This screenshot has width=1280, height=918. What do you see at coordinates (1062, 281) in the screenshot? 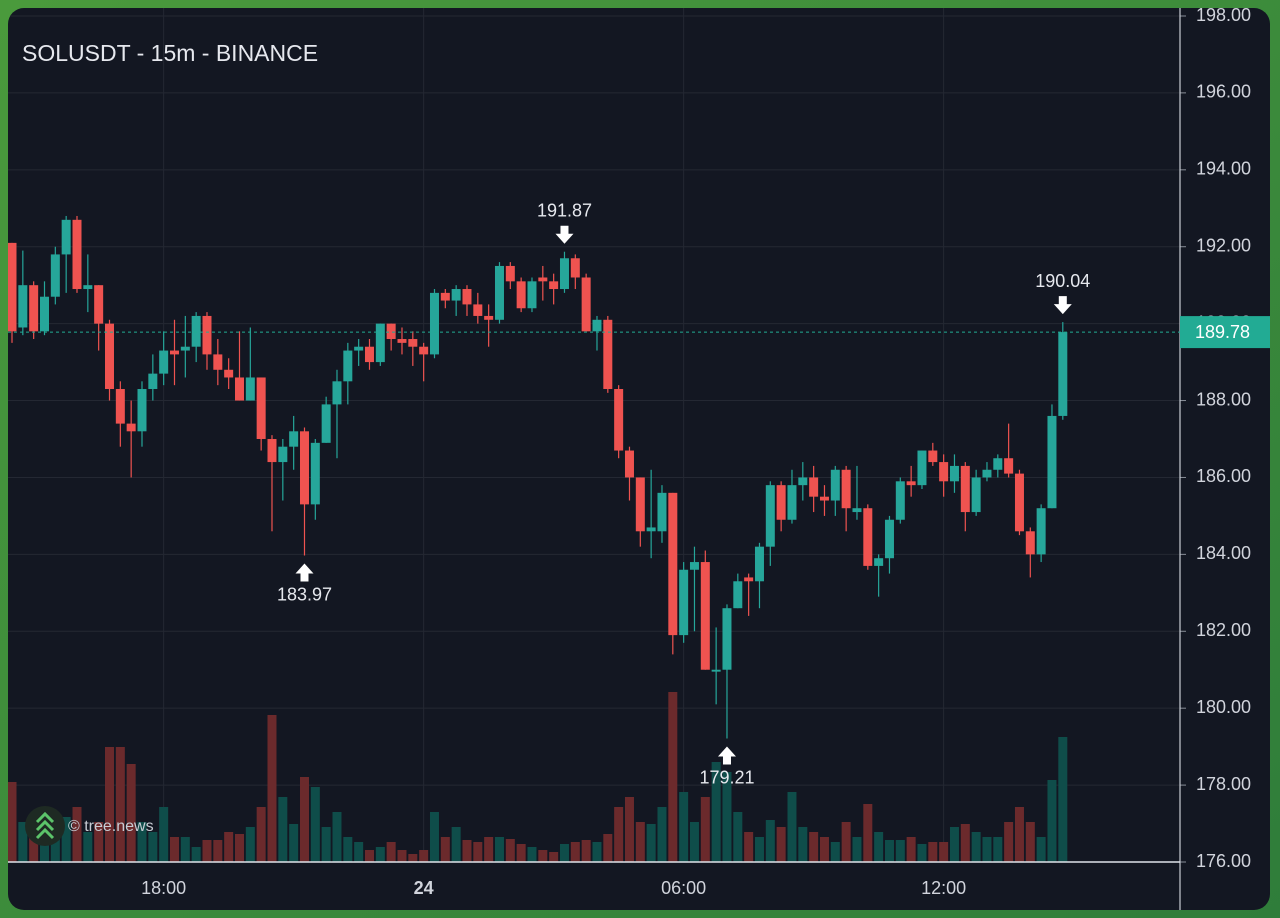
I see `annotation-label: 190.04` at bounding box center [1062, 281].